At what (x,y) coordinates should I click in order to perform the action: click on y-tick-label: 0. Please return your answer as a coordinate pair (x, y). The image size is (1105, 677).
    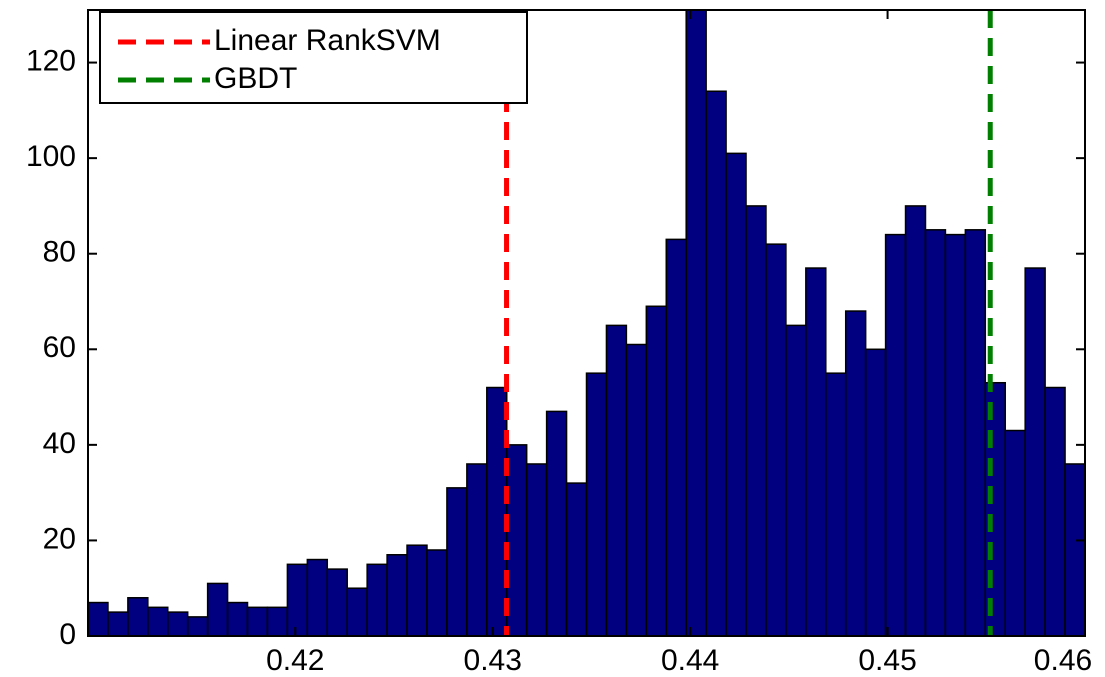
    Looking at the image, I should click on (67, 634).